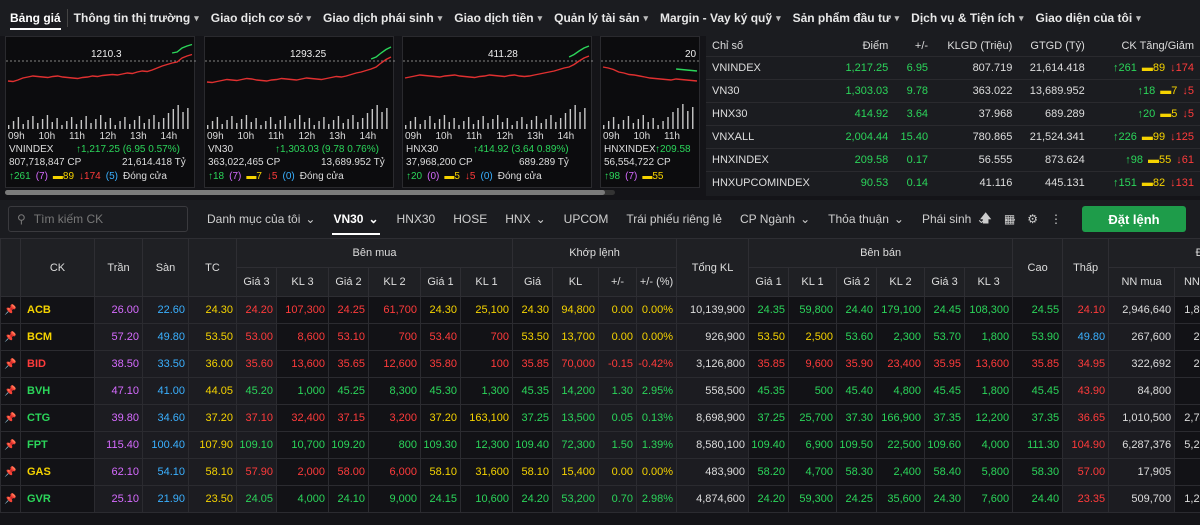  I want to click on symbol: GVR, so click(57, 499).